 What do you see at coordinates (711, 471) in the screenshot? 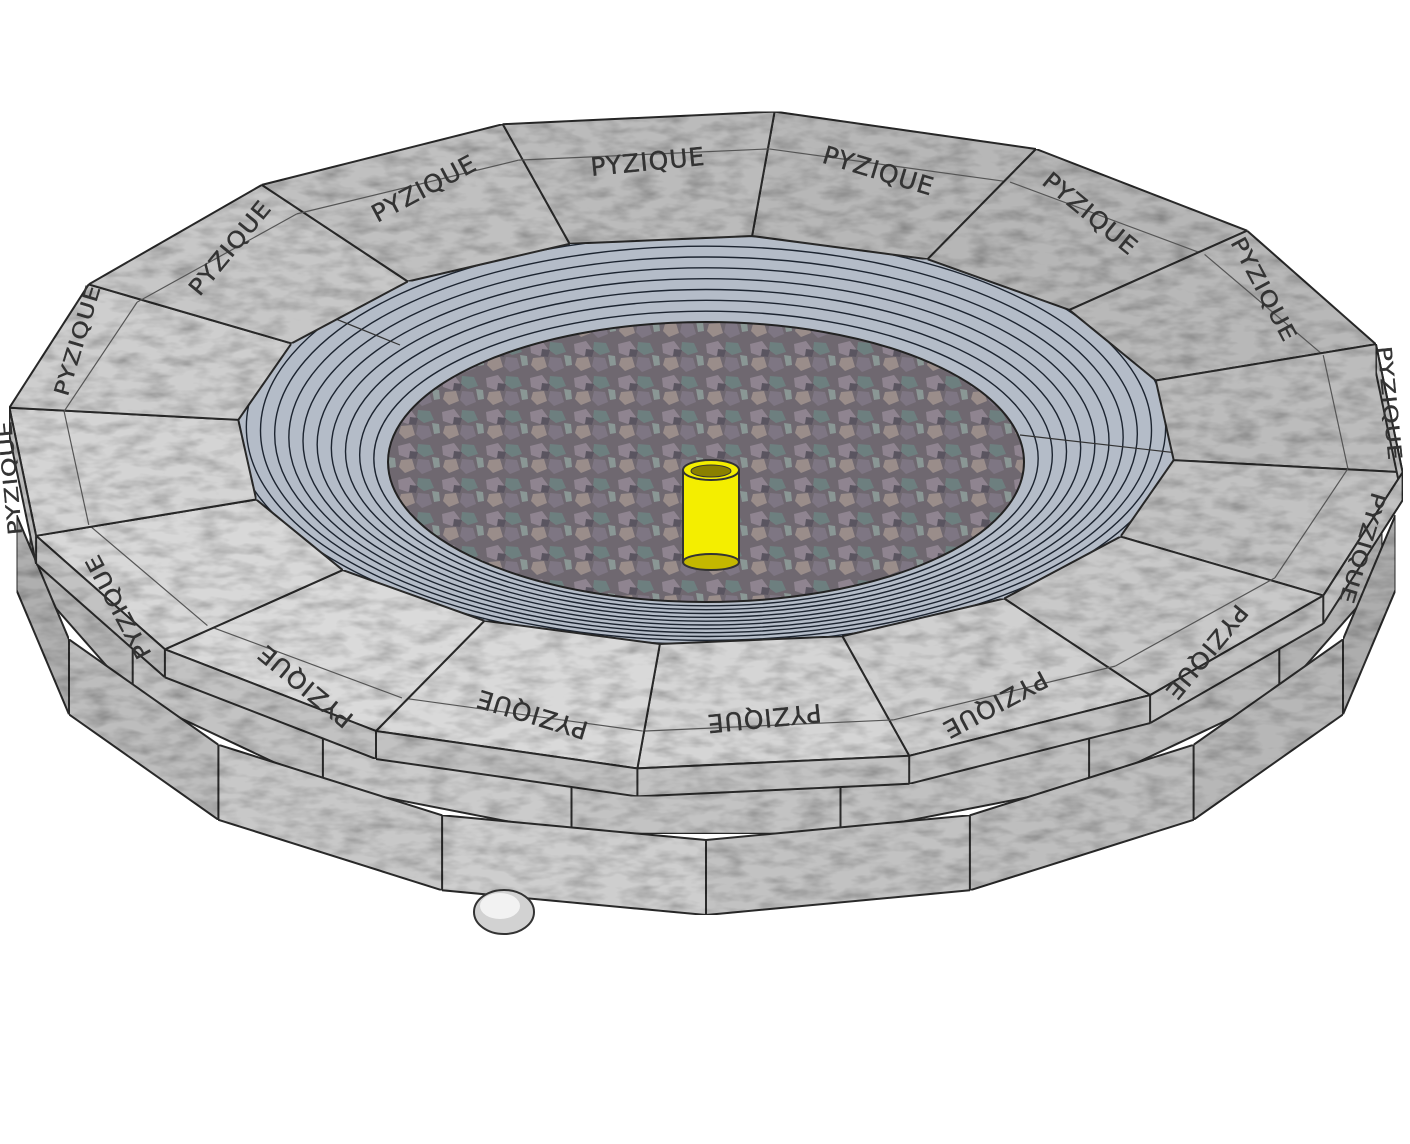
I see `gas-pipe-bore` at bounding box center [711, 471].